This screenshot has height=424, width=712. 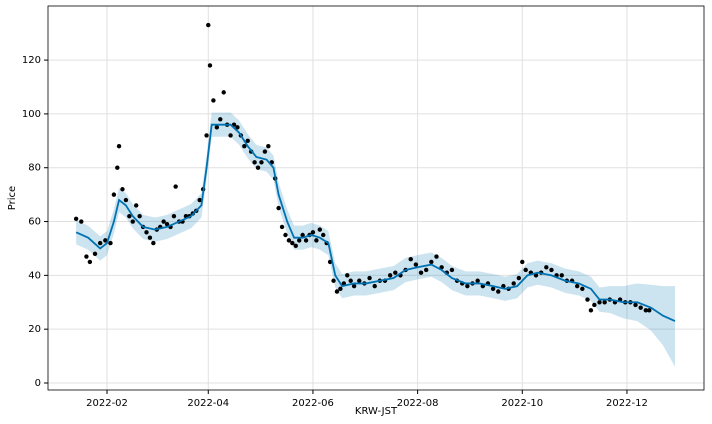 What do you see at coordinates (34, 168) in the screenshot?
I see `y-tick-label: 80` at bounding box center [34, 168].